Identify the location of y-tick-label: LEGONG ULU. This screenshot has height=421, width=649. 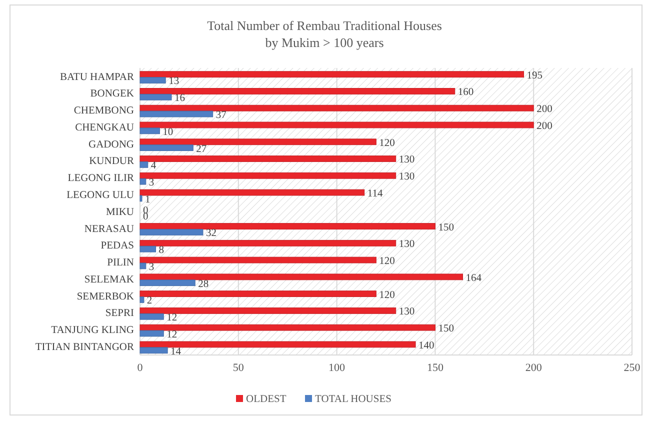
(100, 195).